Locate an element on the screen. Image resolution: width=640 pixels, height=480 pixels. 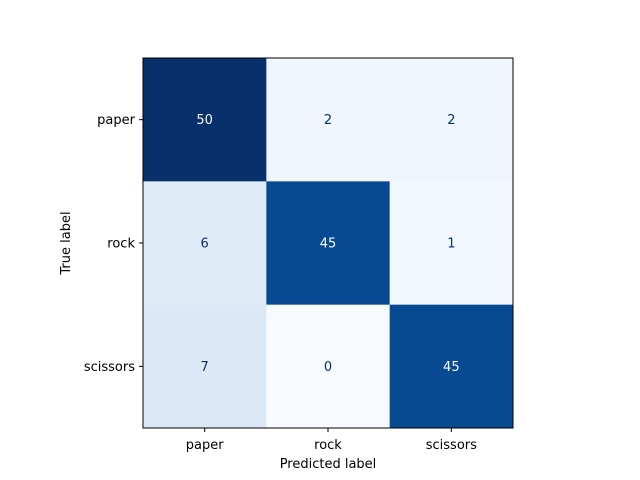
cell-value-label: 50 is located at coordinates (204, 120).